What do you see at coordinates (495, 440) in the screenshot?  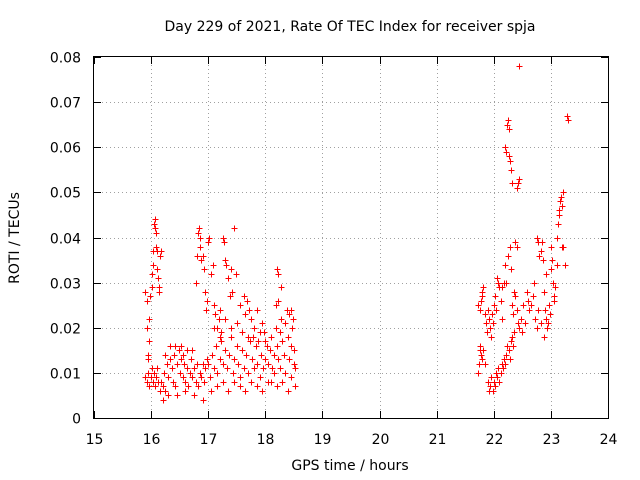 I see `x-tick-label: 22` at bounding box center [495, 440].